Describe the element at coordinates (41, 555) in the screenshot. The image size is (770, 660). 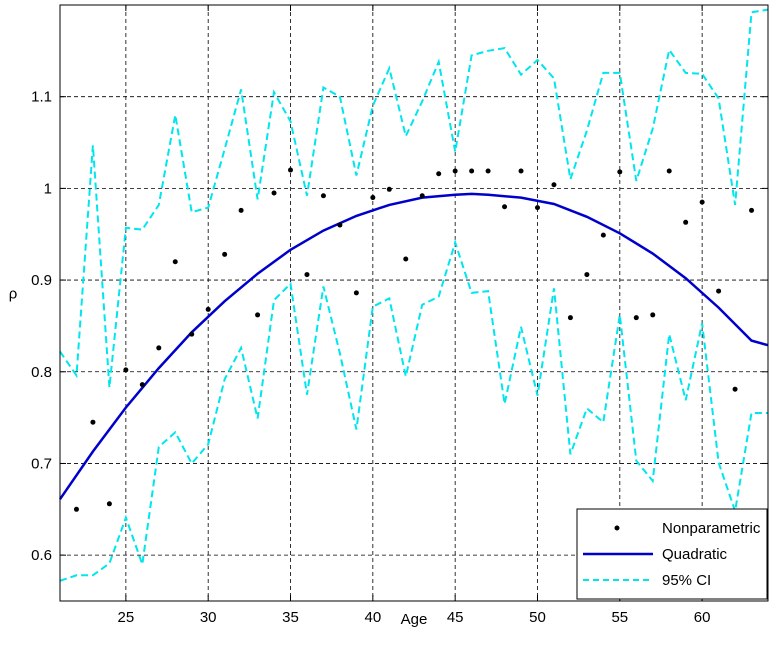
I see `y-tick-label: 0.6` at that location.